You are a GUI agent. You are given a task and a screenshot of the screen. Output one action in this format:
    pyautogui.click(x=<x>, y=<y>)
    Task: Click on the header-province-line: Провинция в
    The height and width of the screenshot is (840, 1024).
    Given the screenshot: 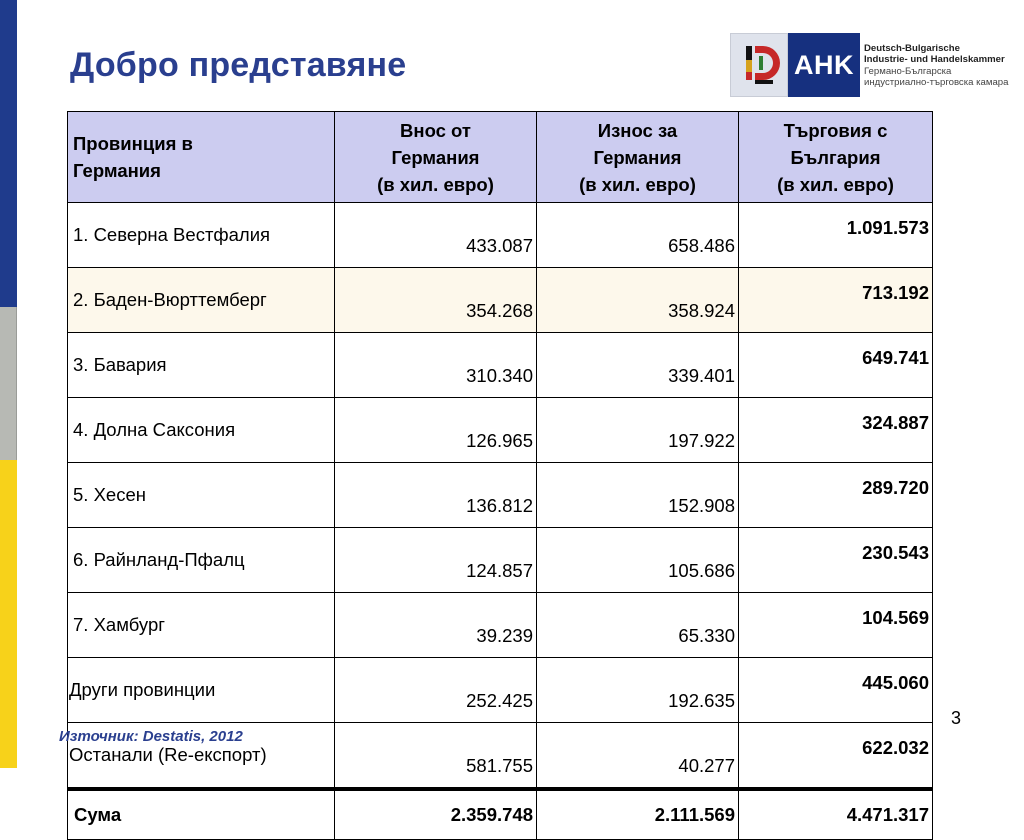 What is the action you would take?
    pyautogui.click(x=133, y=143)
    